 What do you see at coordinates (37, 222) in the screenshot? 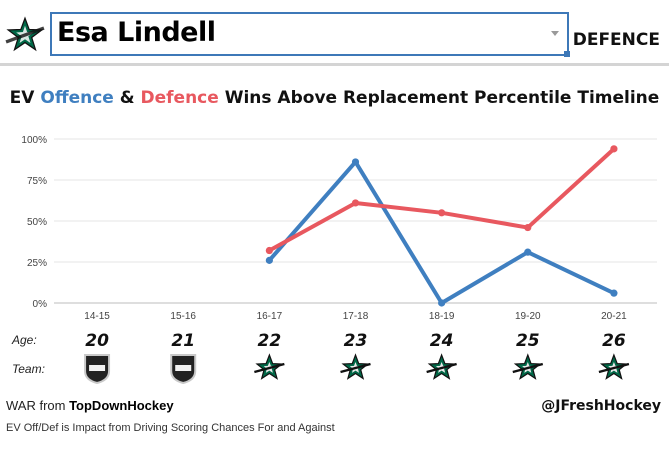
I see `y-tick-label: 50%` at bounding box center [37, 222].